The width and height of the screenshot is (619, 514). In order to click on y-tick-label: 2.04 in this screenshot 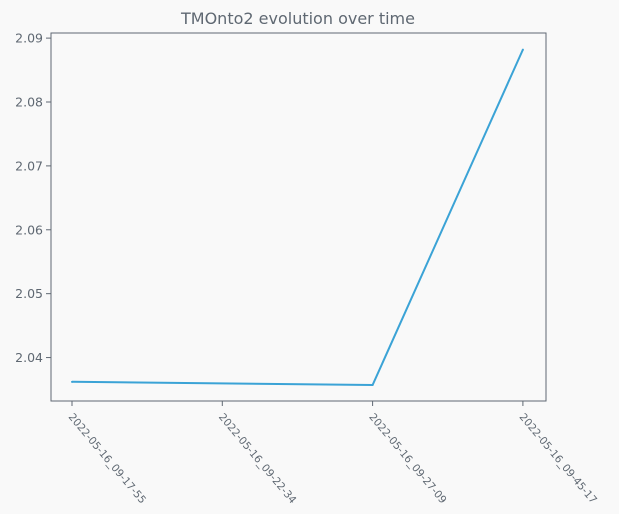, I will do `click(29, 357)`.